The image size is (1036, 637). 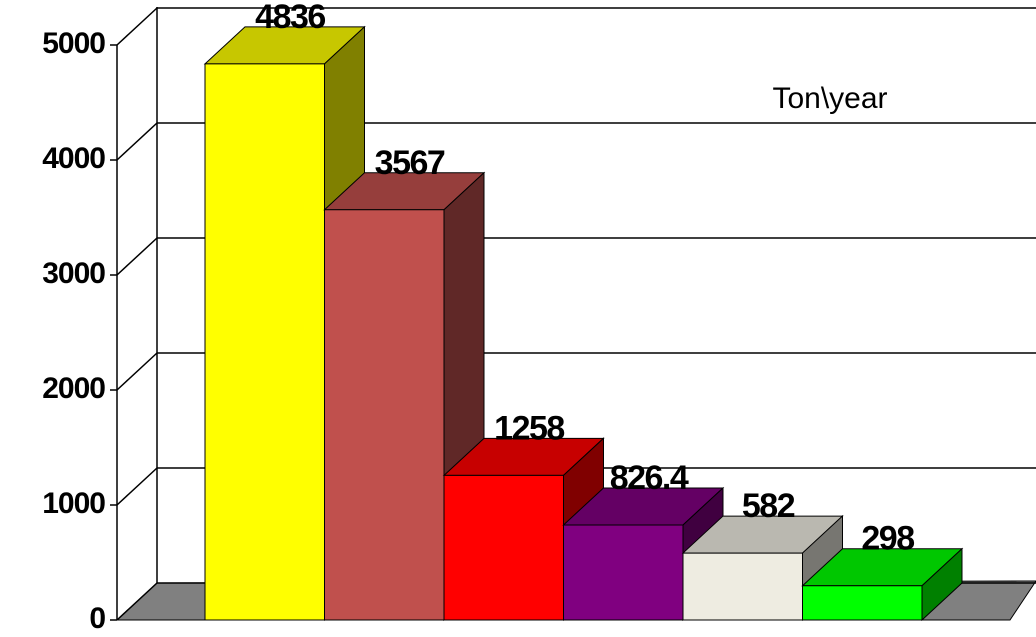 I want to click on y-tick-label: 4000, so click(x=73, y=158).